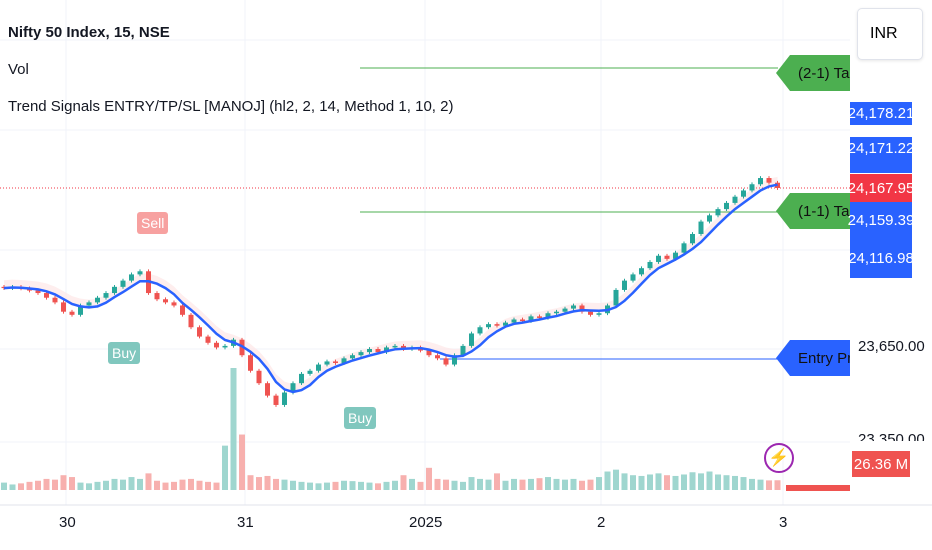  I want to click on price-label: 24,178.21, so click(881, 113).